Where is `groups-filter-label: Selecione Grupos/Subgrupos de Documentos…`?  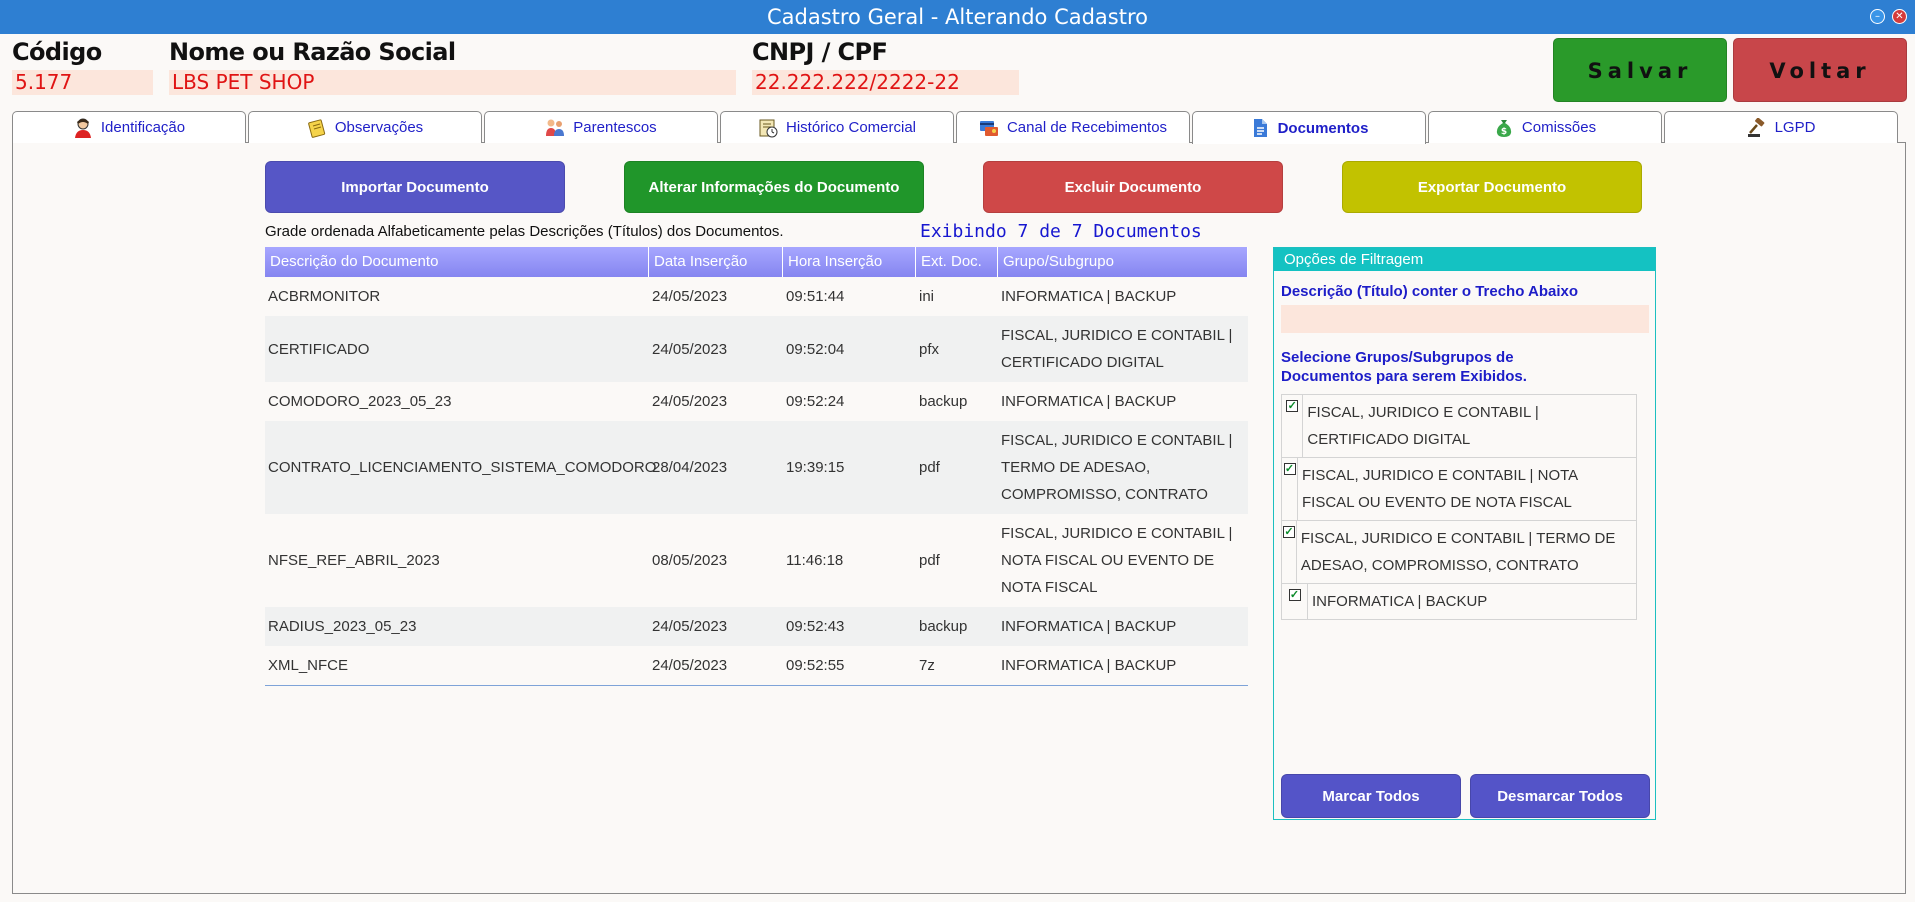 groups-filter-label: Selecione Grupos/Subgrupos de Documentos… is located at coordinates (1404, 367).